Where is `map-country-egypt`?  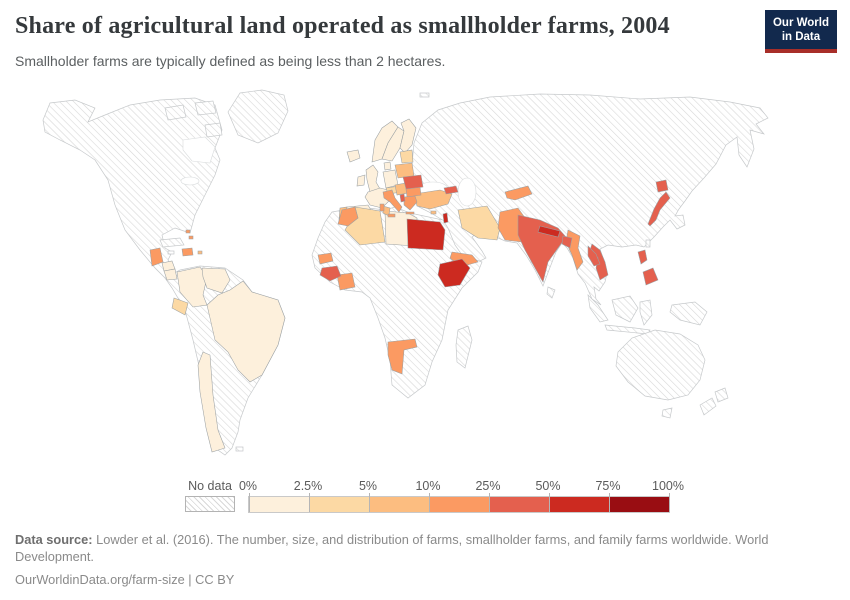
map-country-egypt is located at coordinates (426, 234).